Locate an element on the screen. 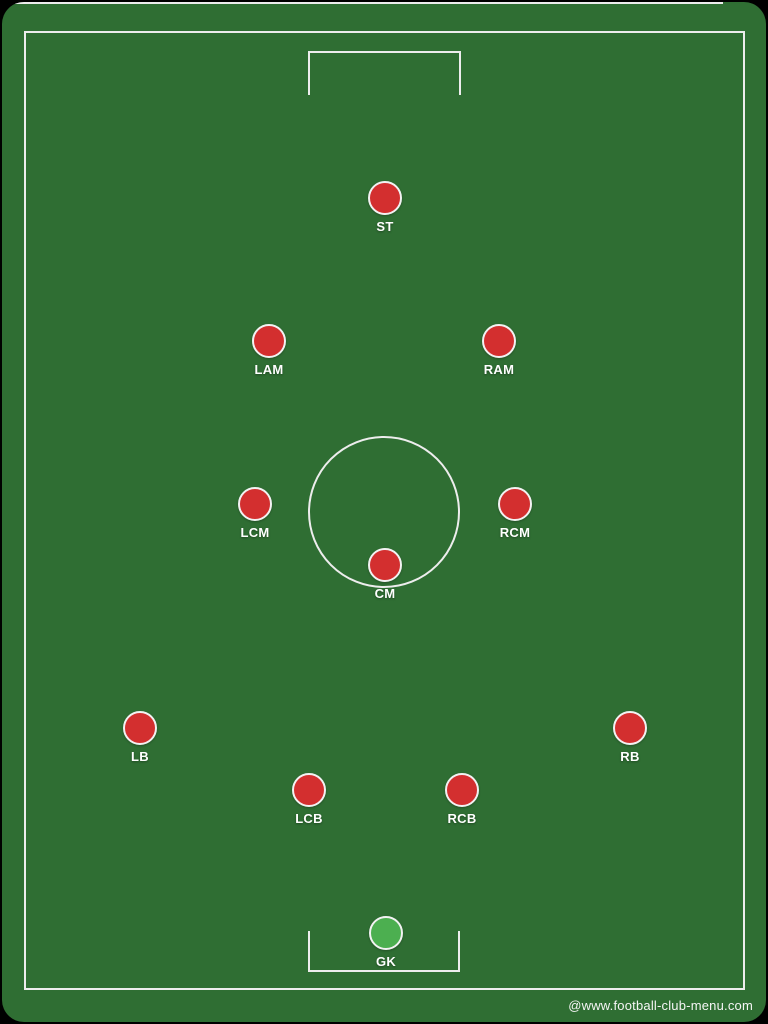  halfway-line is located at coordinates (362, 3).